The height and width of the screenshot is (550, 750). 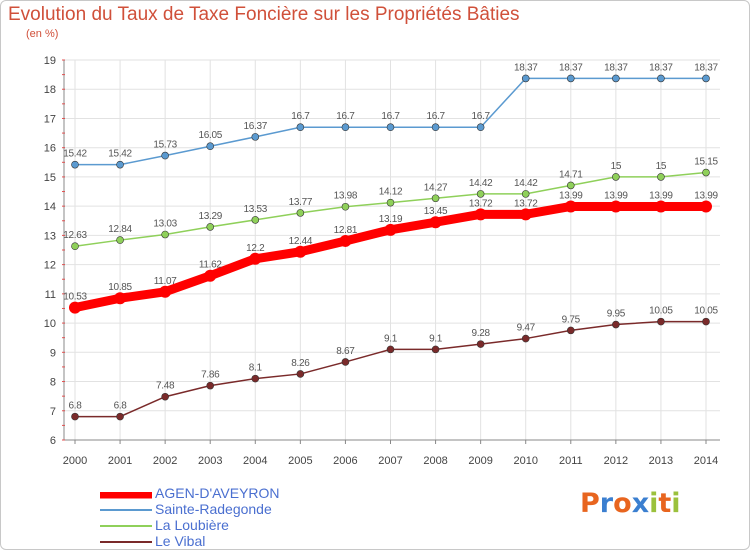 What do you see at coordinates (210, 461) in the screenshot?
I see `x-tick-label: 2003` at bounding box center [210, 461].